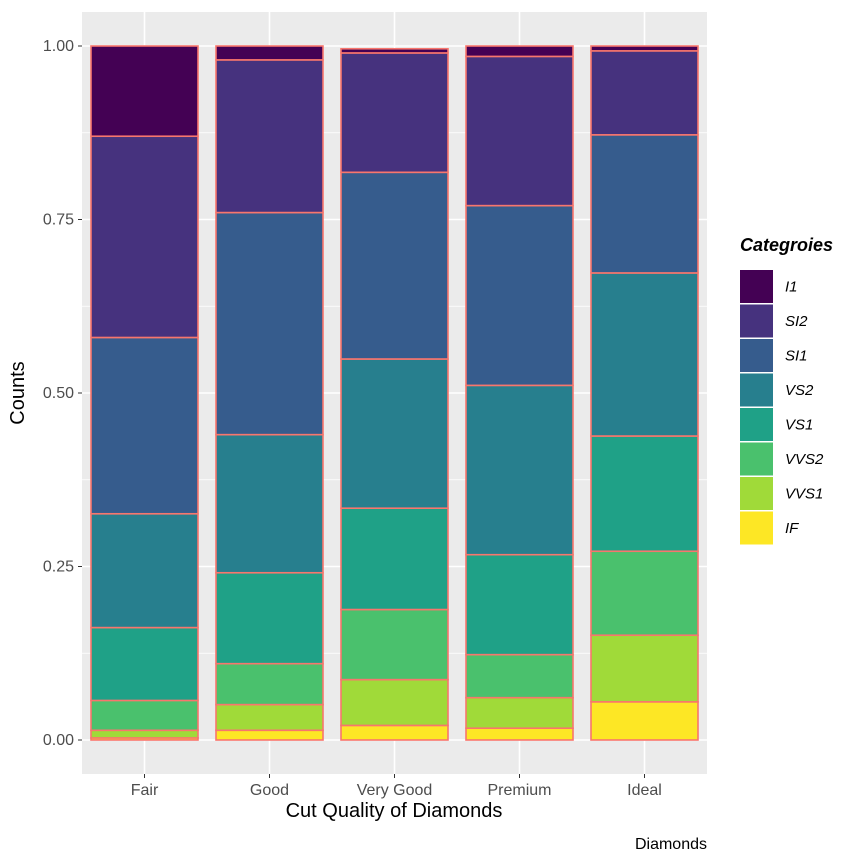  I want to click on legend-label-if: IF, so click(792, 528).